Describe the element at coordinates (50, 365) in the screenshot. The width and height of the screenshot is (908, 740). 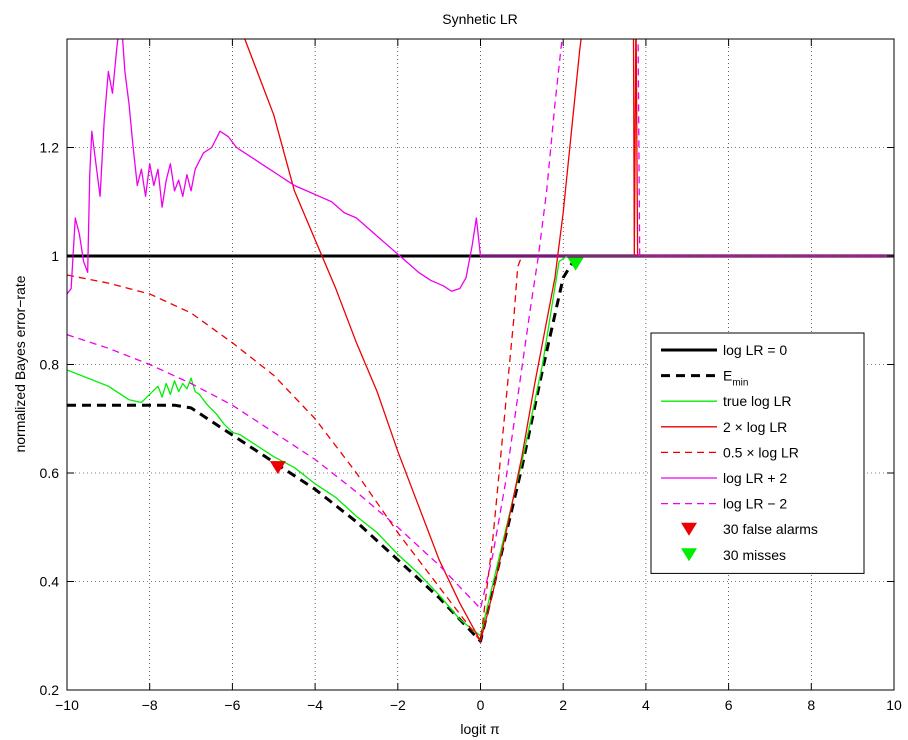
I see `y-tick-label: 0.8` at that location.